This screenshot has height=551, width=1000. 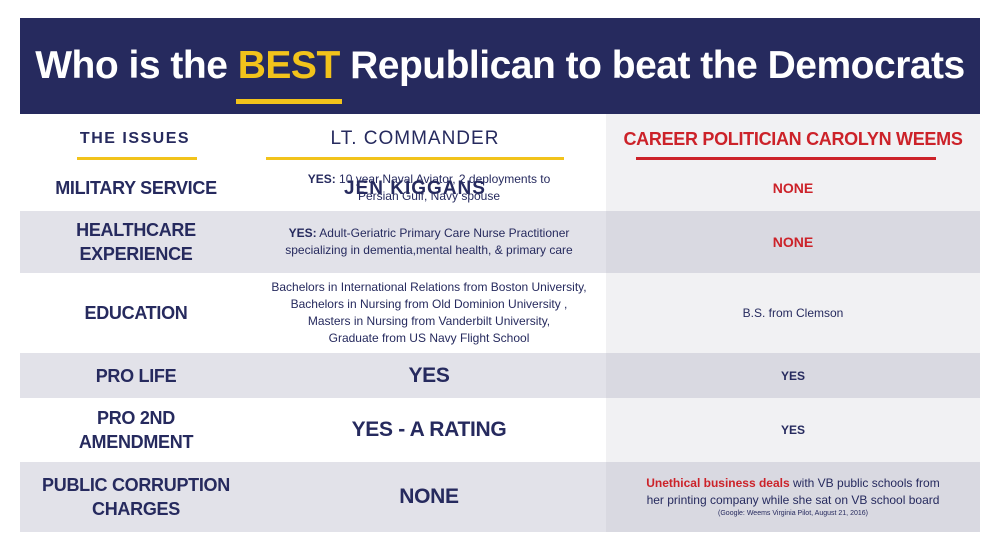 What do you see at coordinates (500, 375) in the screenshot?
I see `row-pro-life: PRO LIFE YES YES` at bounding box center [500, 375].